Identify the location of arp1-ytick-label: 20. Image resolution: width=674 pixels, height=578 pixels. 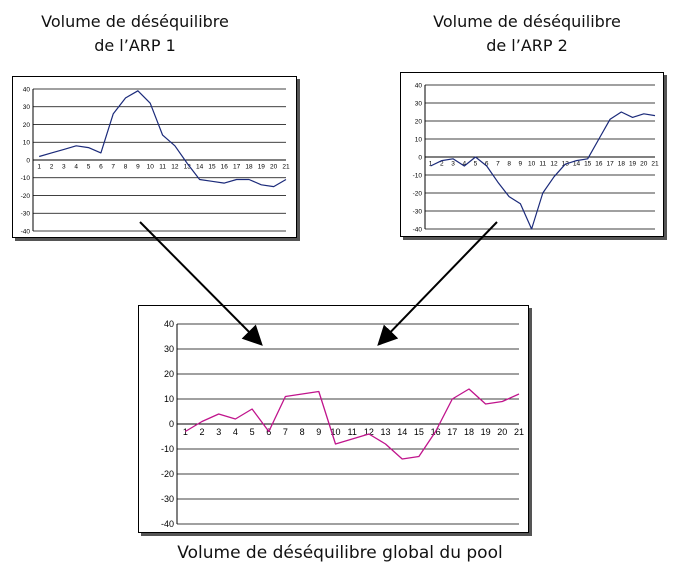
(27, 125).